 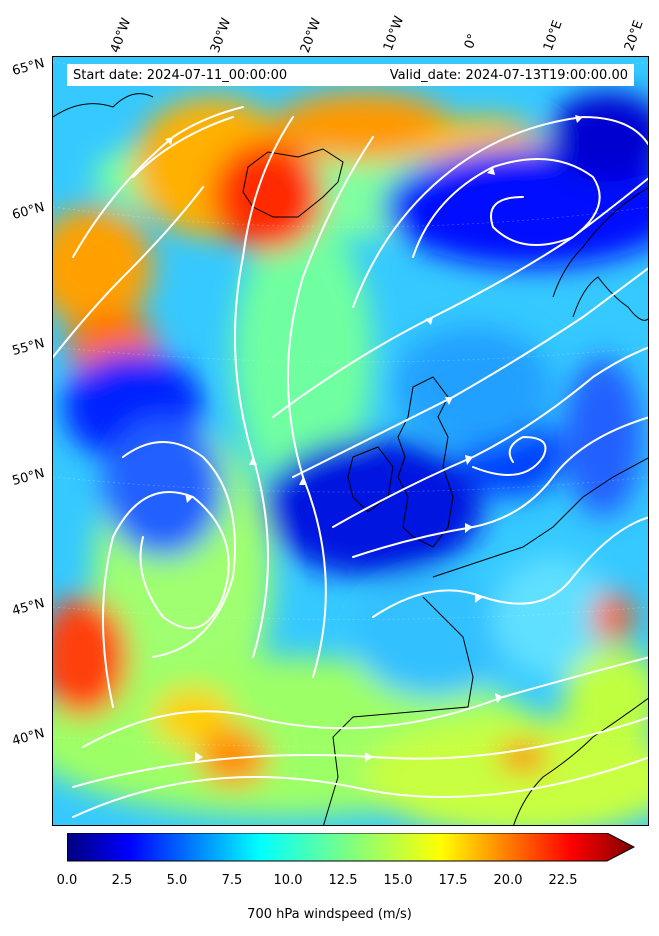 I want to click on lat-label-60n: 60°N, so click(x=28, y=211).